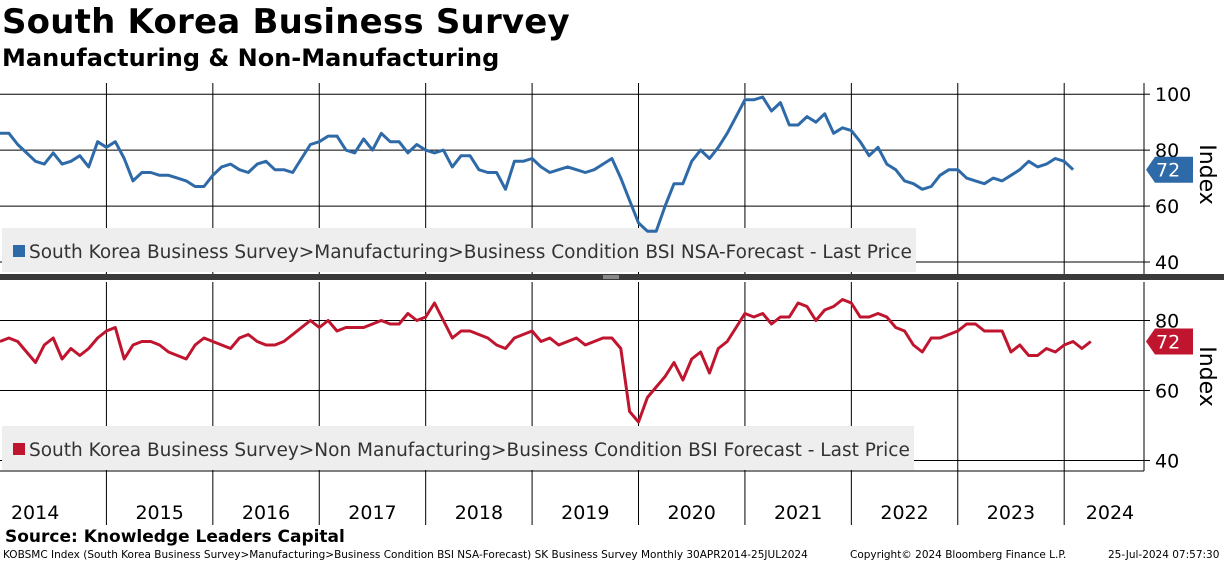  Describe the element at coordinates (958, 555) in the screenshot. I see `footer-copyright: Copyright© 2024 Bloomberg Finance L.P.` at that location.